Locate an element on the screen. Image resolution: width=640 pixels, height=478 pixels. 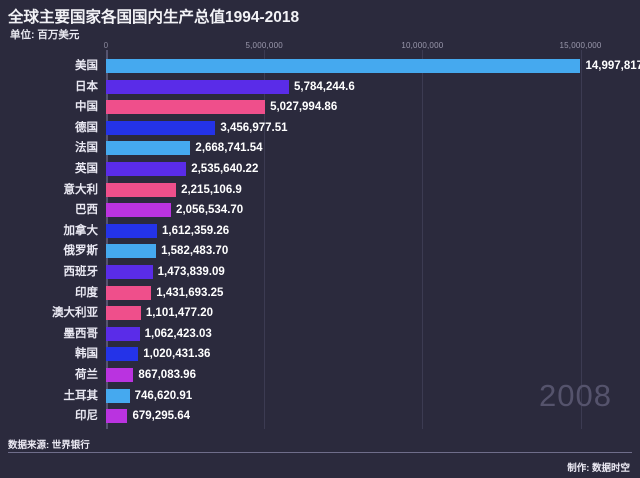
bar-category-label: 印度 is located at coordinates (86, 292).